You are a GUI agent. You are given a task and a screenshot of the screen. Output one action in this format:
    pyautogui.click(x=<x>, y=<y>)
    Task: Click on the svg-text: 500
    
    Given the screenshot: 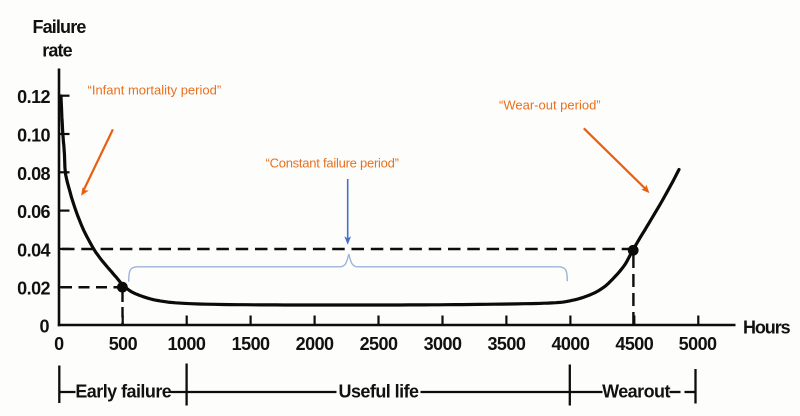 What is the action you would take?
    pyautogui.click(x=123, y=344)
    